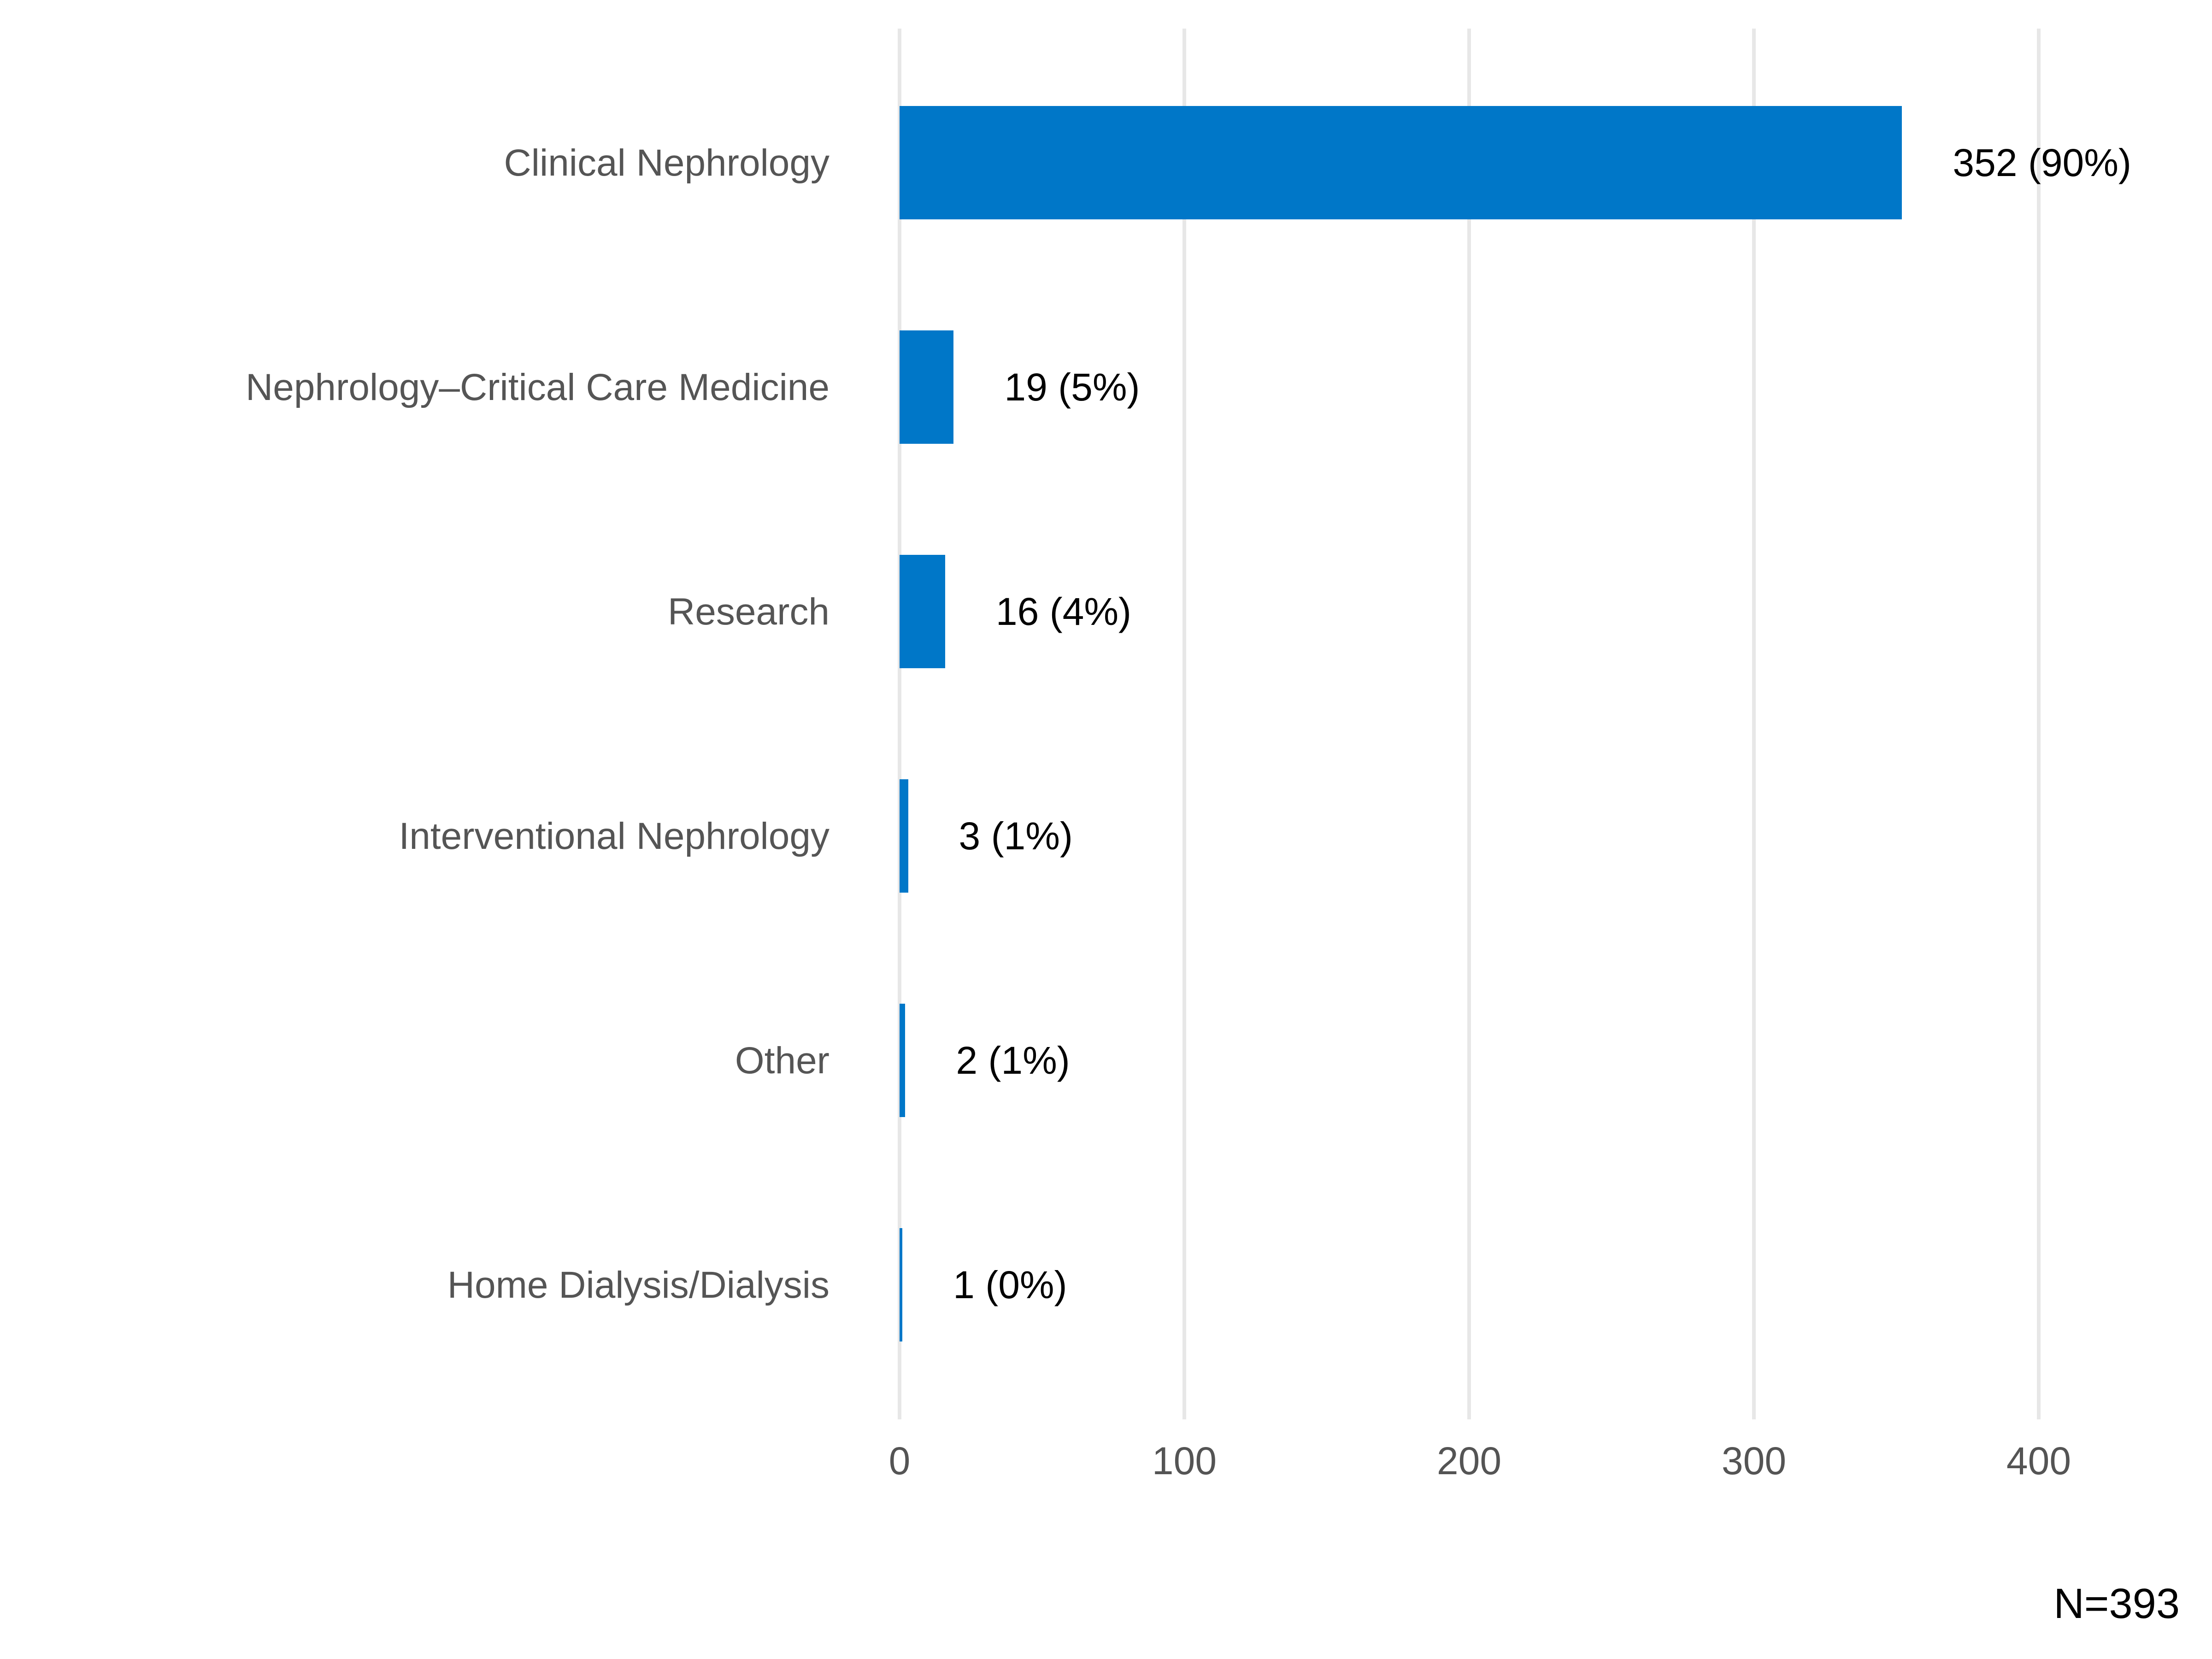  What do you see at coordinates (638, 1285) in the screenshot?
I see `category-label: Home Dialysis/Dialysis` at bounding box center [638, 1285].